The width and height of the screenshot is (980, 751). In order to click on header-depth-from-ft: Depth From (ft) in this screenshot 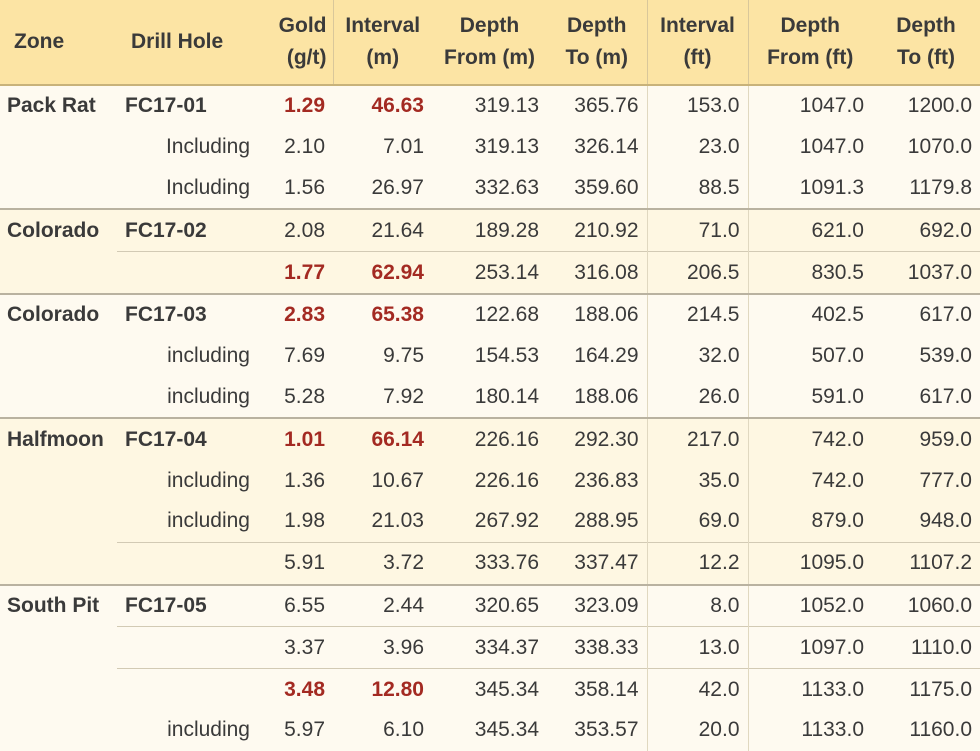, I will do `click(809, 43)`.